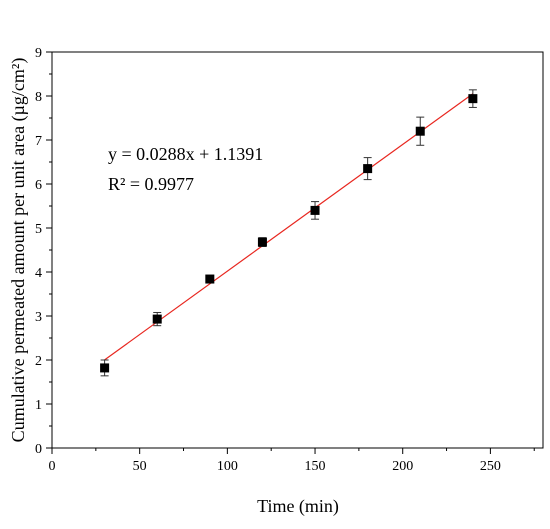 The height and width of the screenshot is (529, 550). Describe the element at coordinates (38, 449) in the screenshot. I see `y-tick-label: 0` at that location.